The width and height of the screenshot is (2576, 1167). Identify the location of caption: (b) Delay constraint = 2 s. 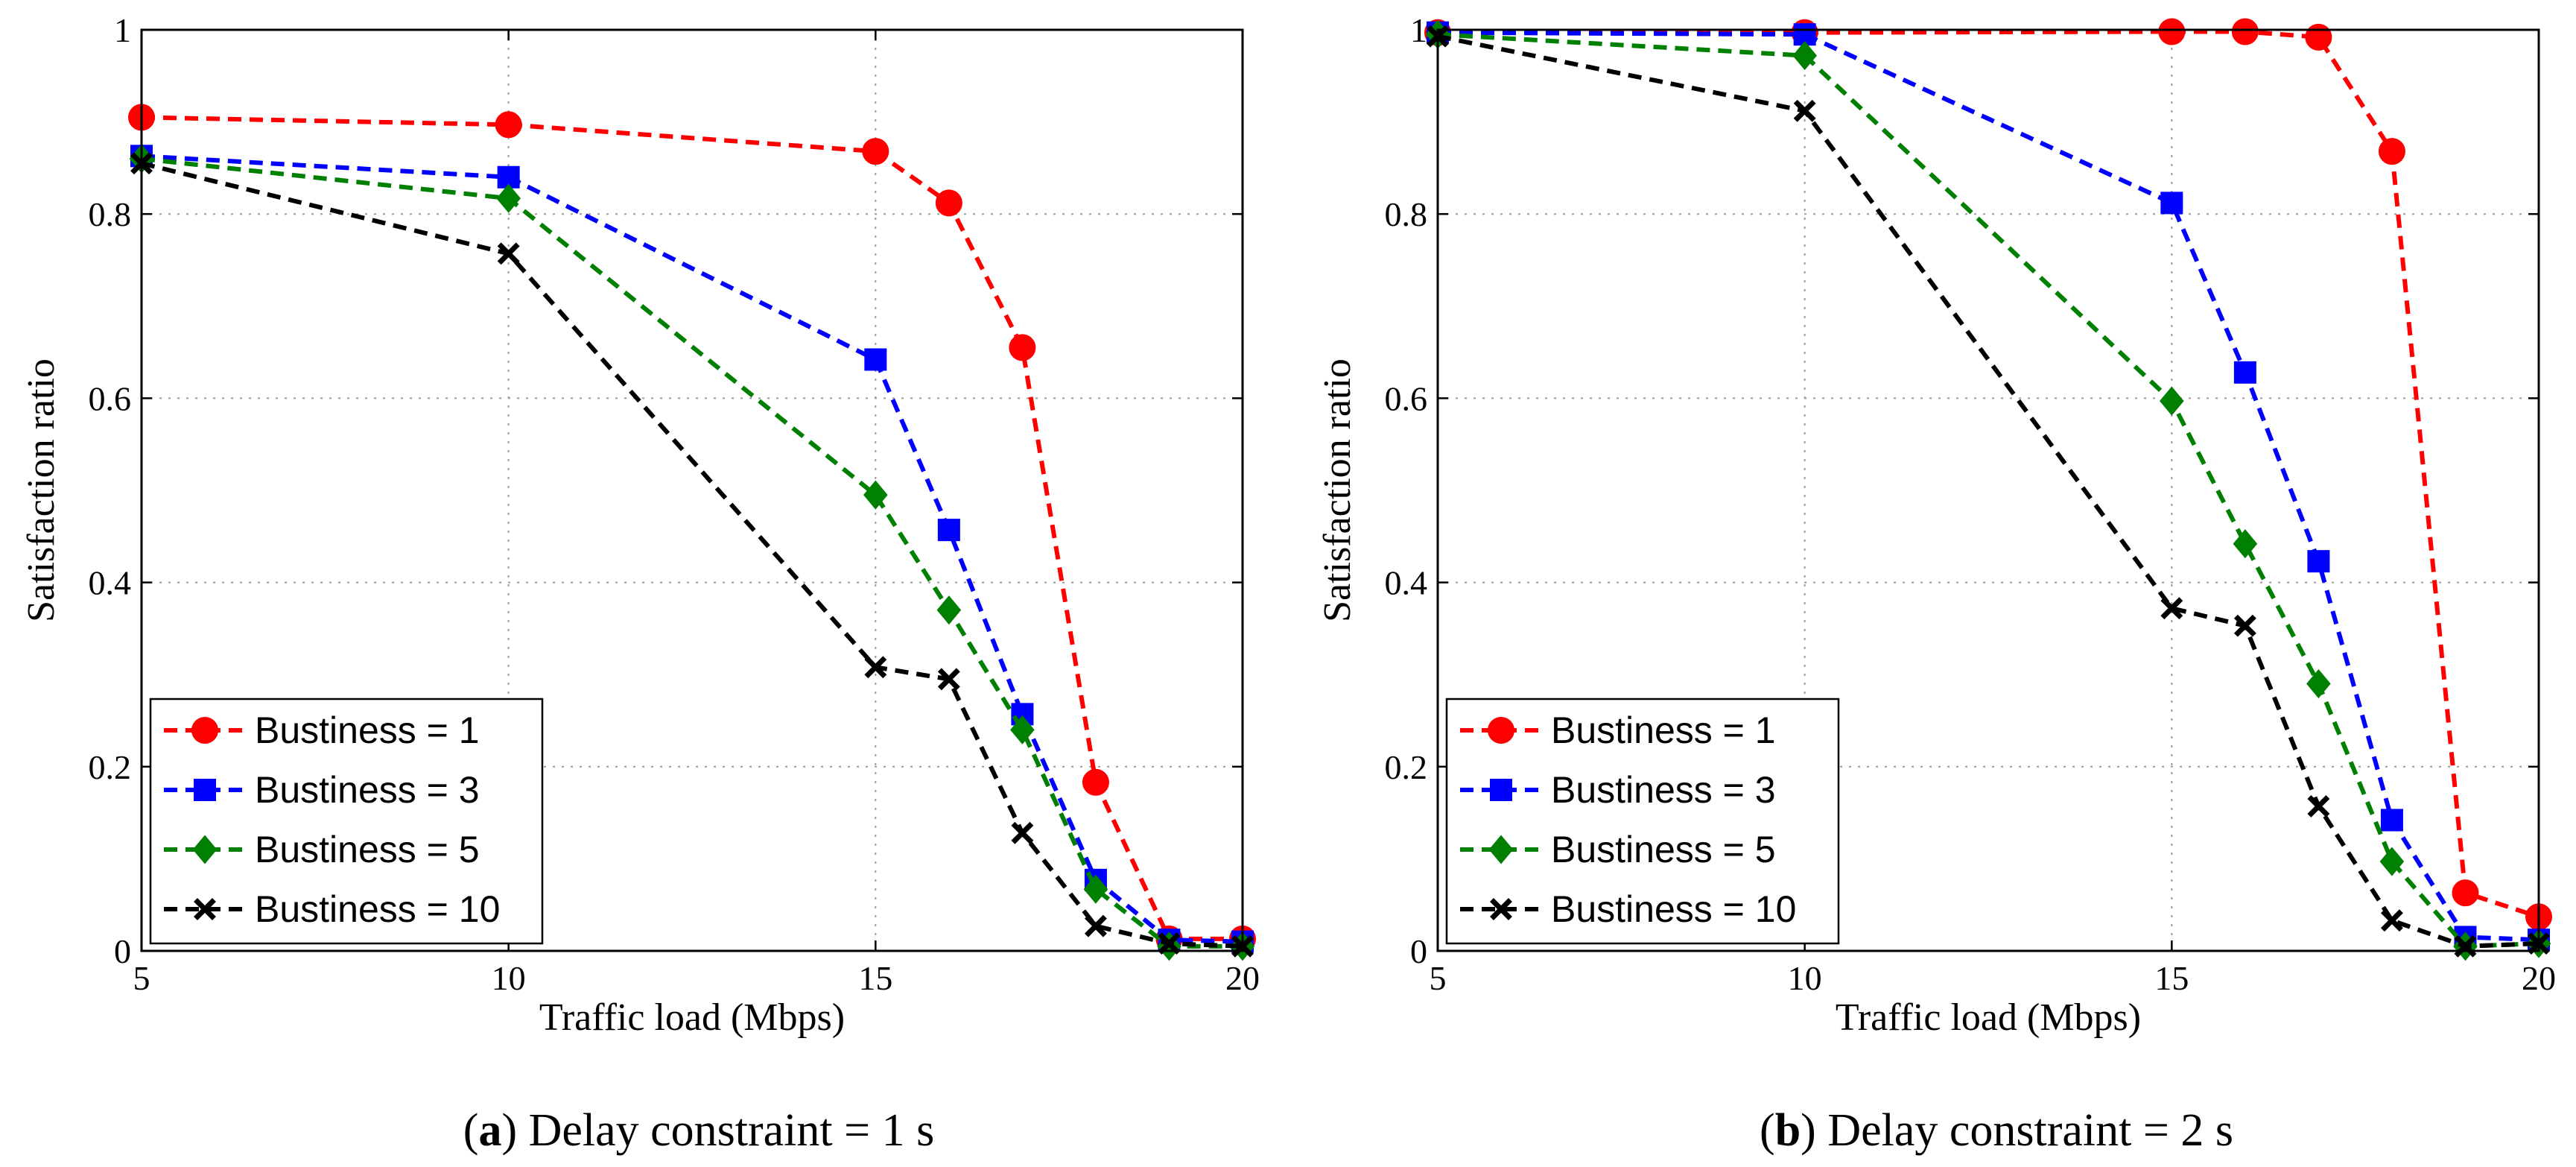
(1997, 1130).